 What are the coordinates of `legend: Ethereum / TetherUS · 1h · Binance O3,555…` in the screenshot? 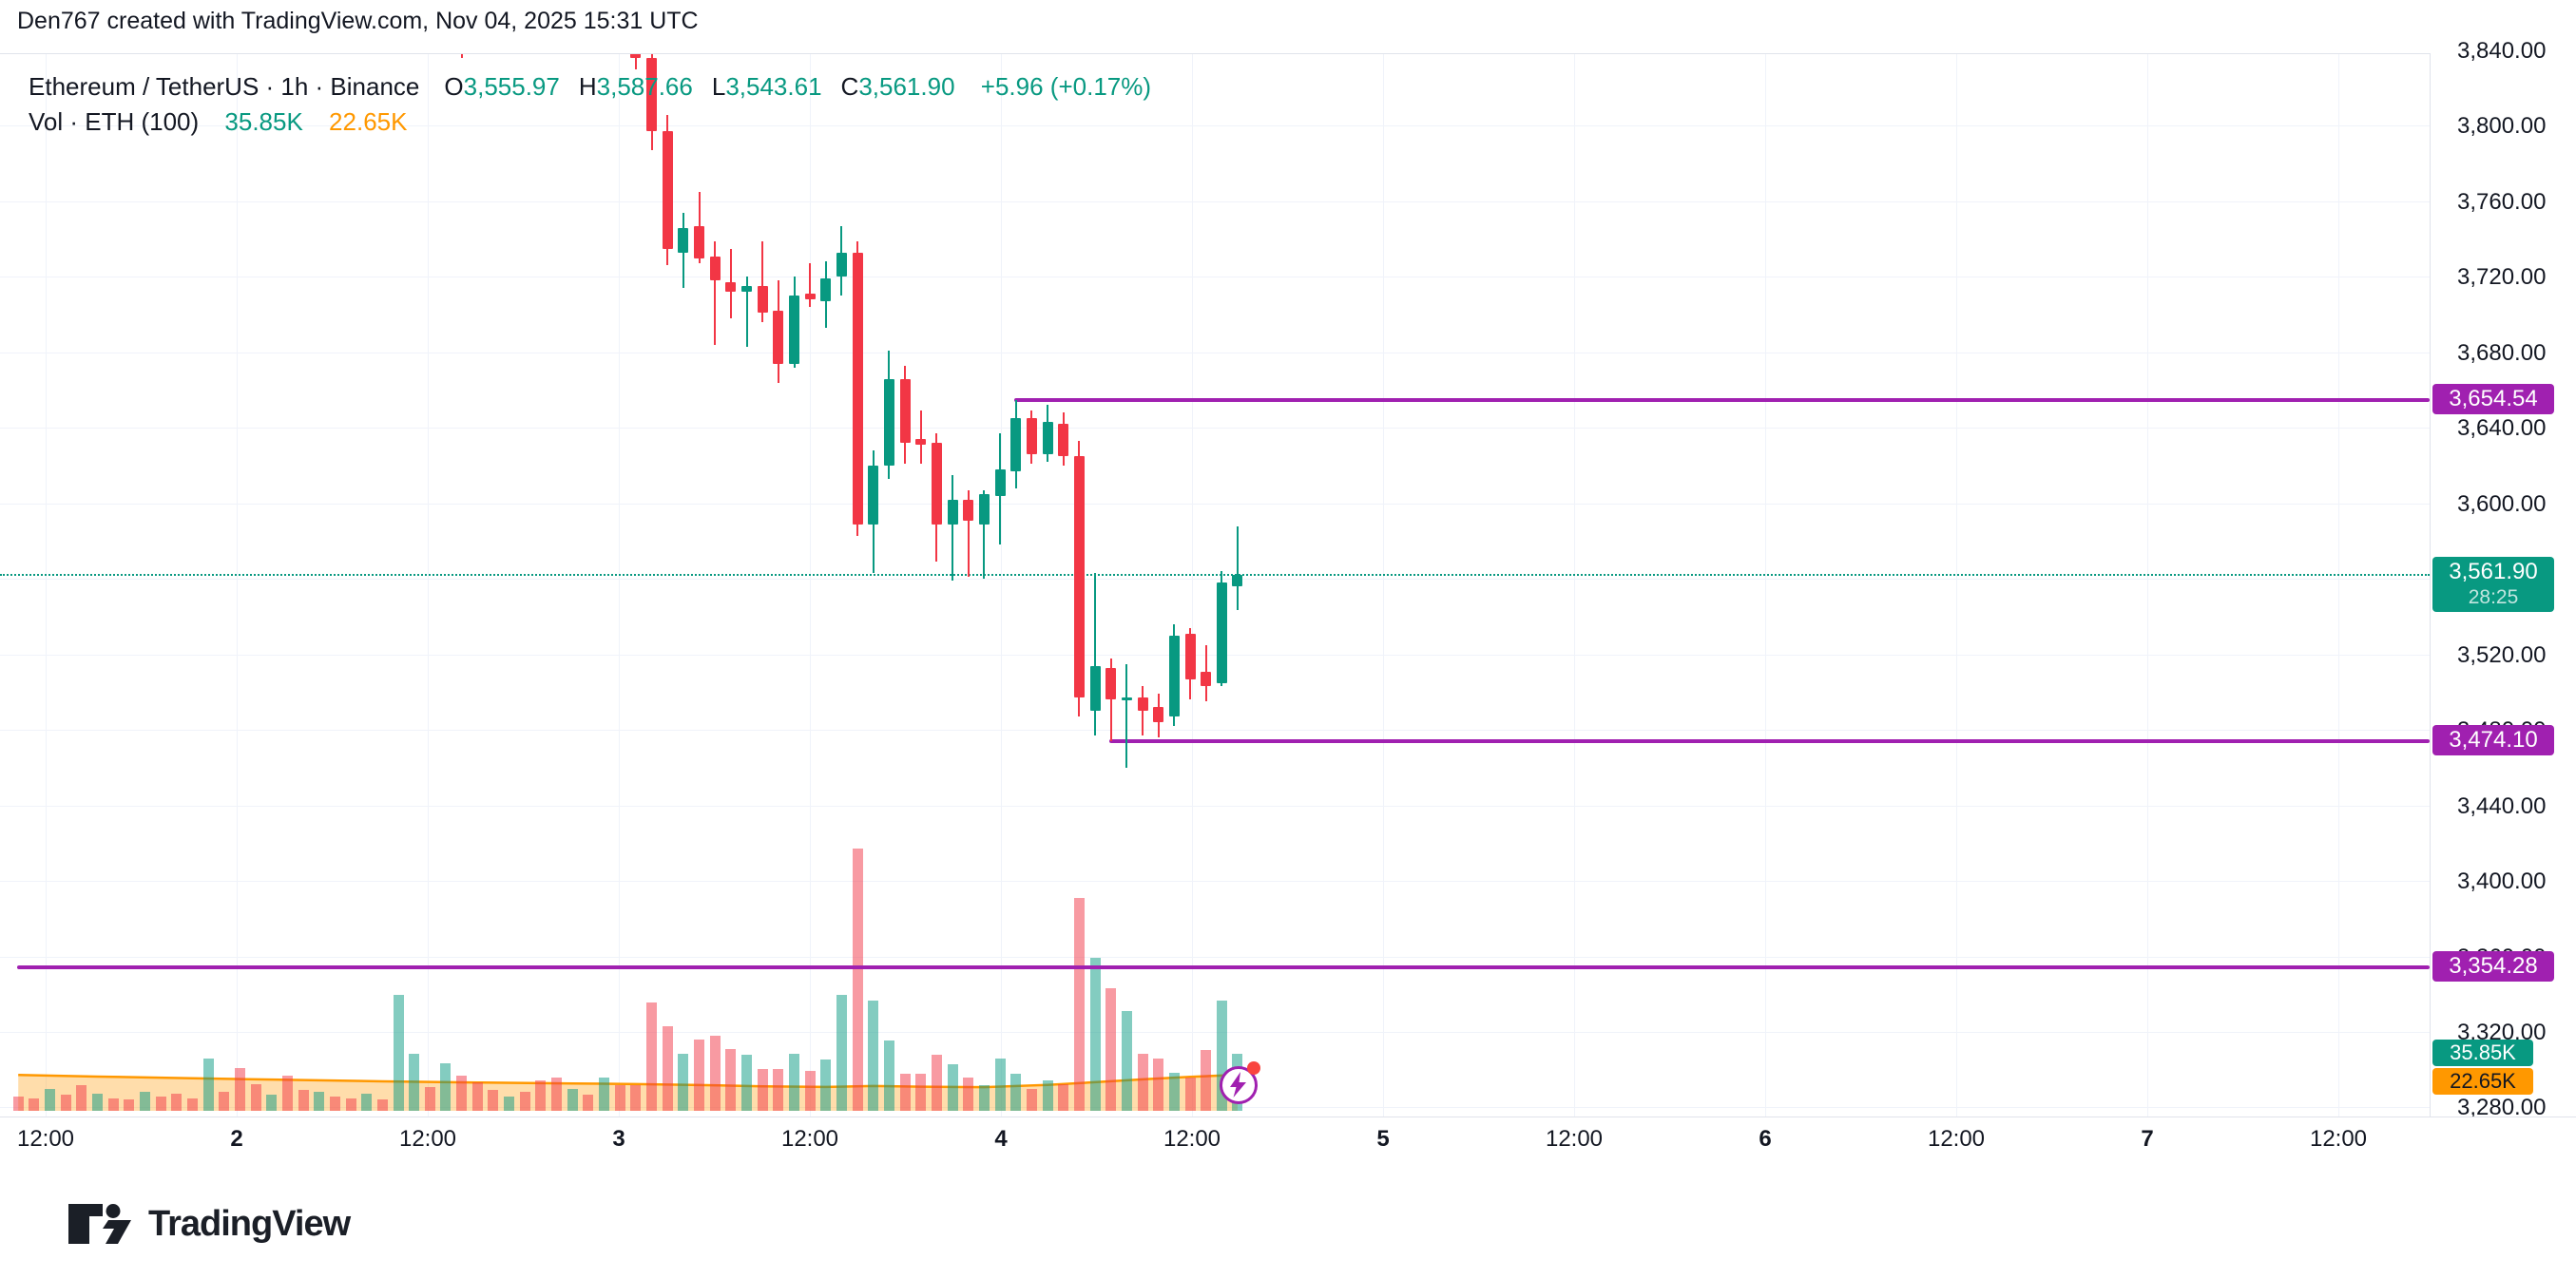 It's located at (590, 105).